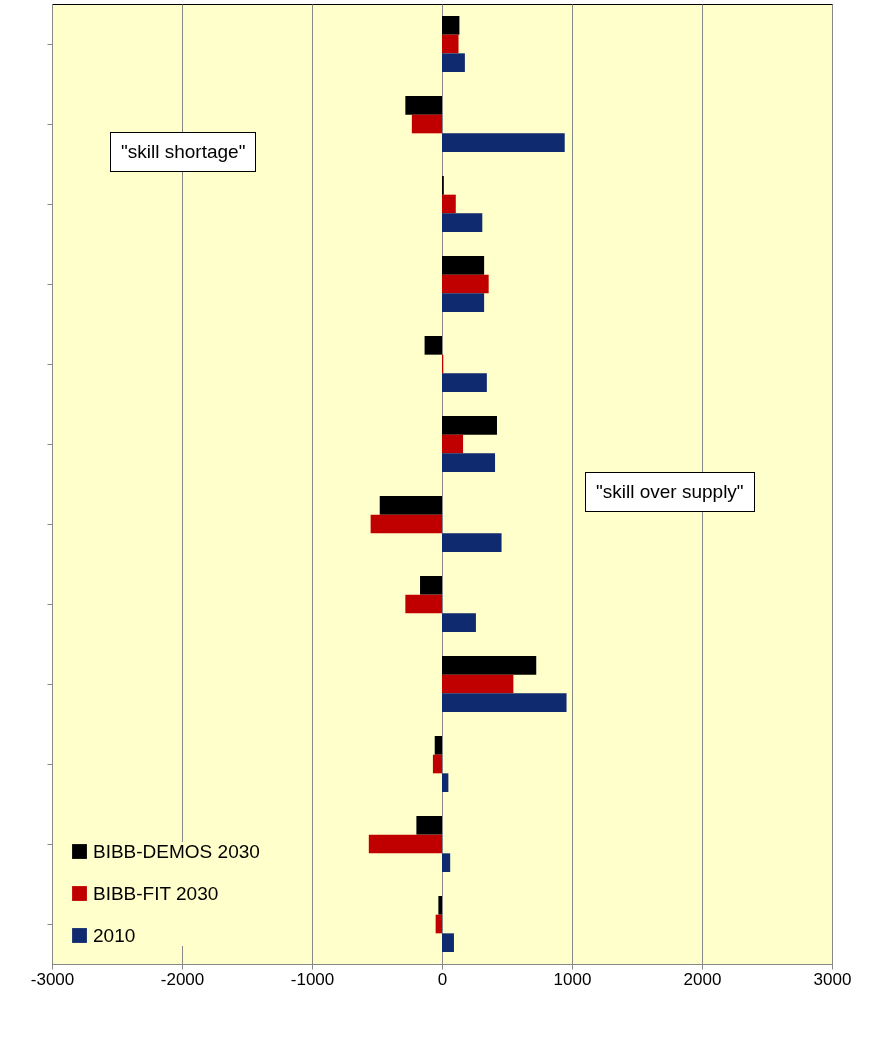  What do you see at coordinates (572, 979) in the screenshot?
I see `x-tick-label: 1000` at bounding box center [572, 979].